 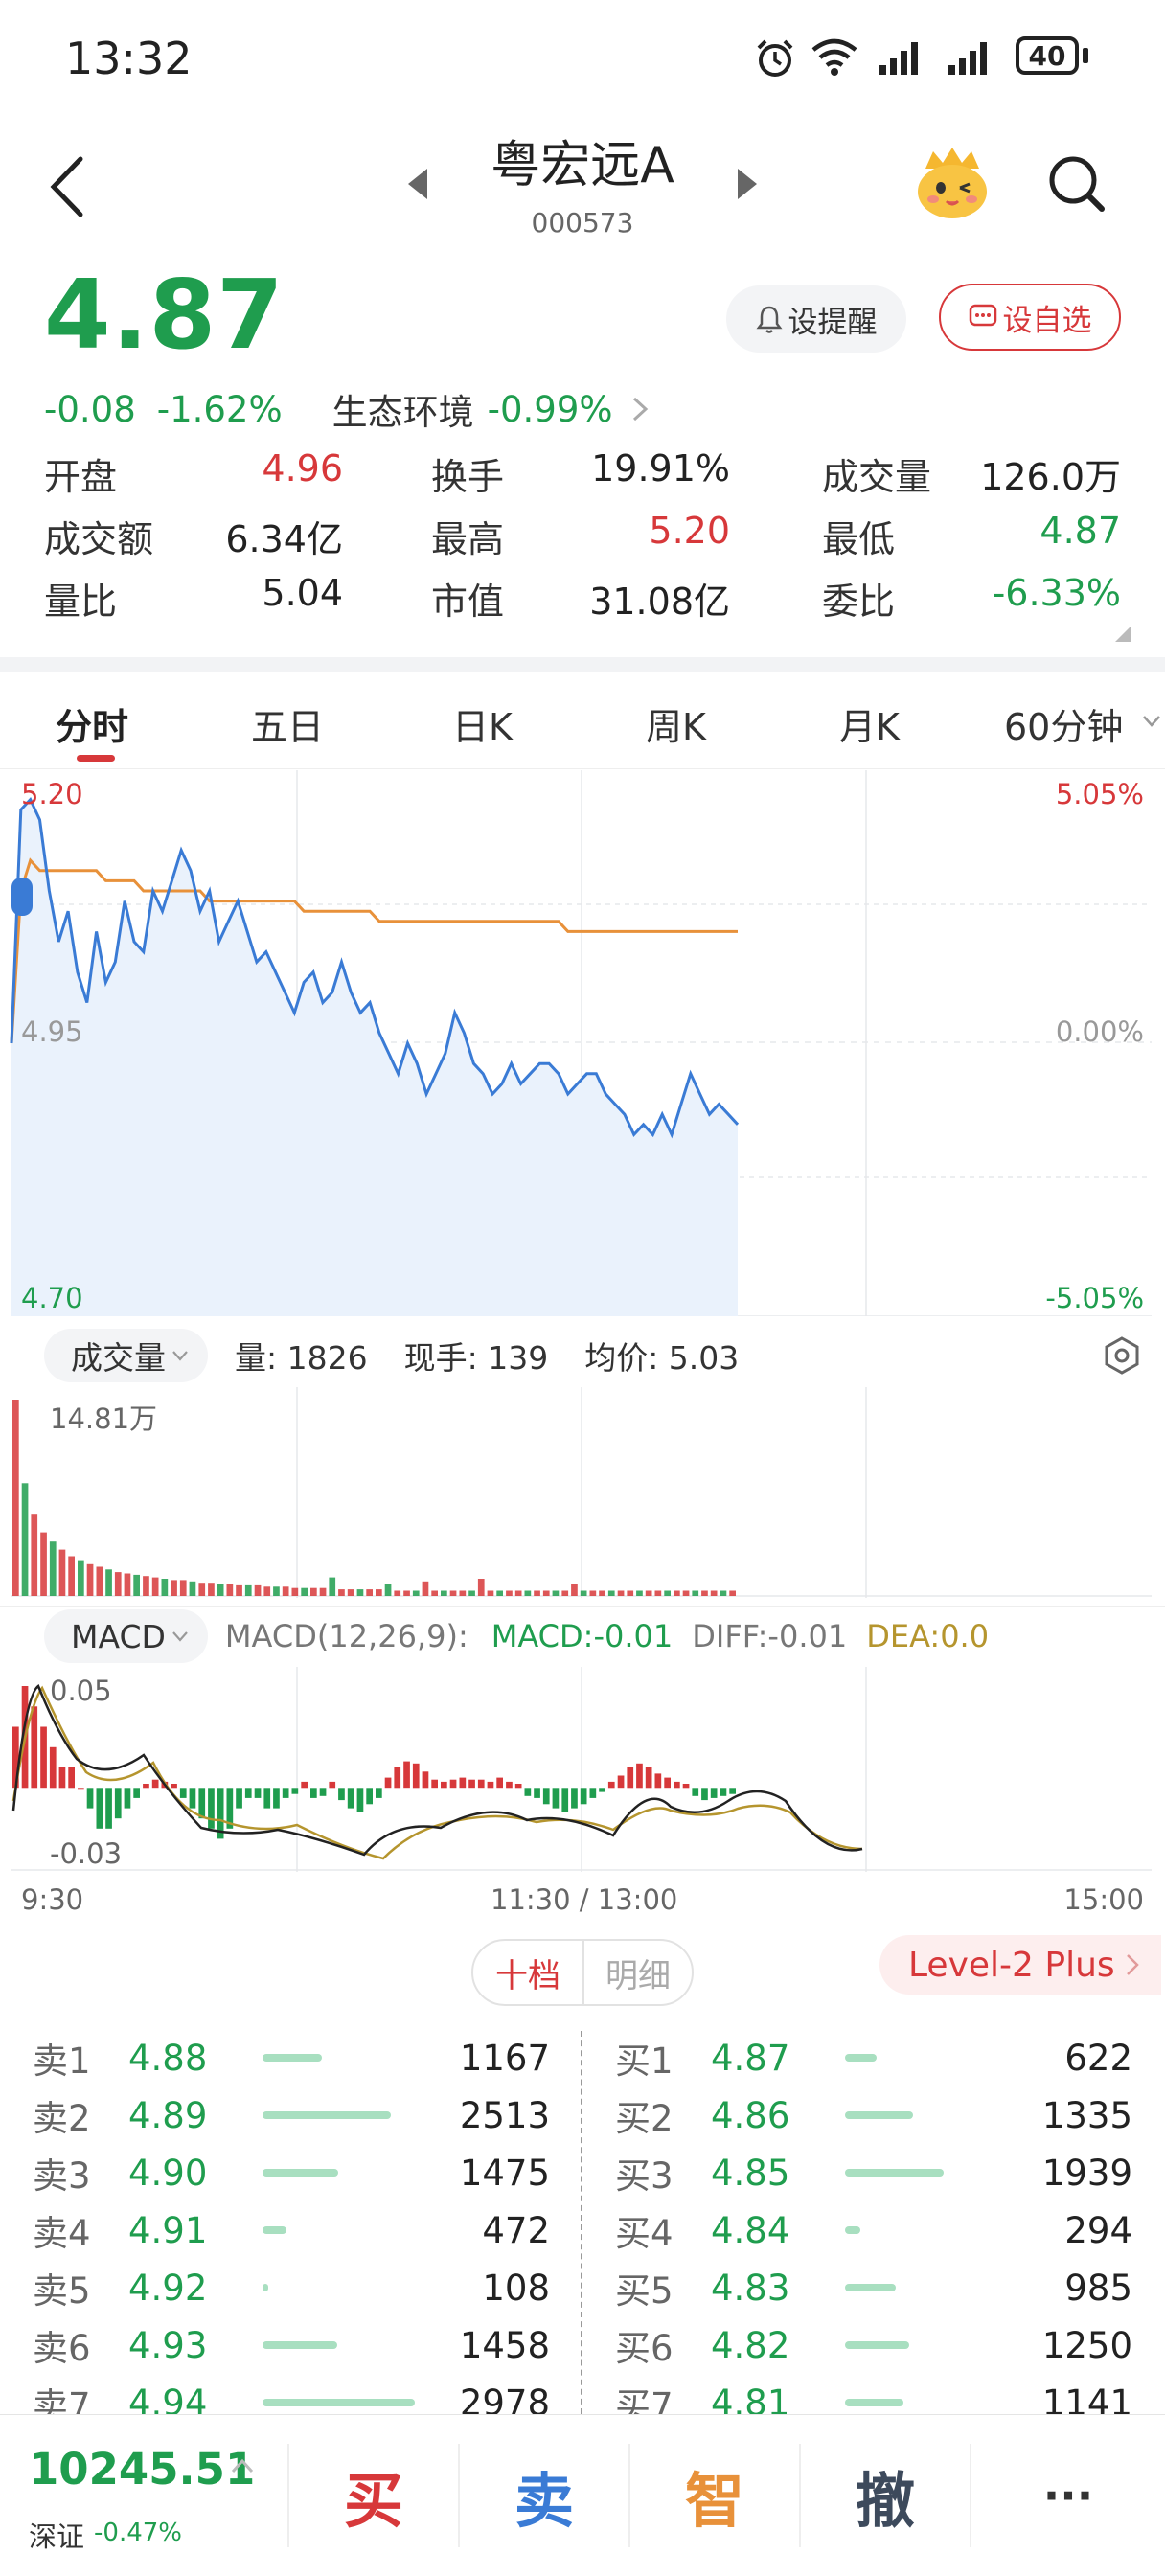 What do you see at coordinates (482, 724) in the screenshot?
I see `tab-daily-k: 日K` at bounding box center [482, 724].